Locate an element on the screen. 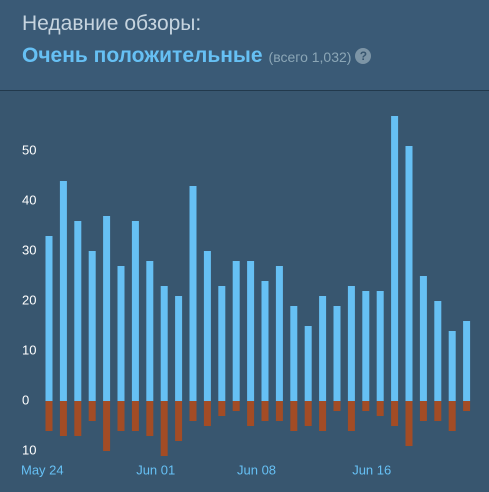 Image resolution: width=489 pixels, height=492 pixels. y-tick-label: 40 is located at coordinates (29, 199).